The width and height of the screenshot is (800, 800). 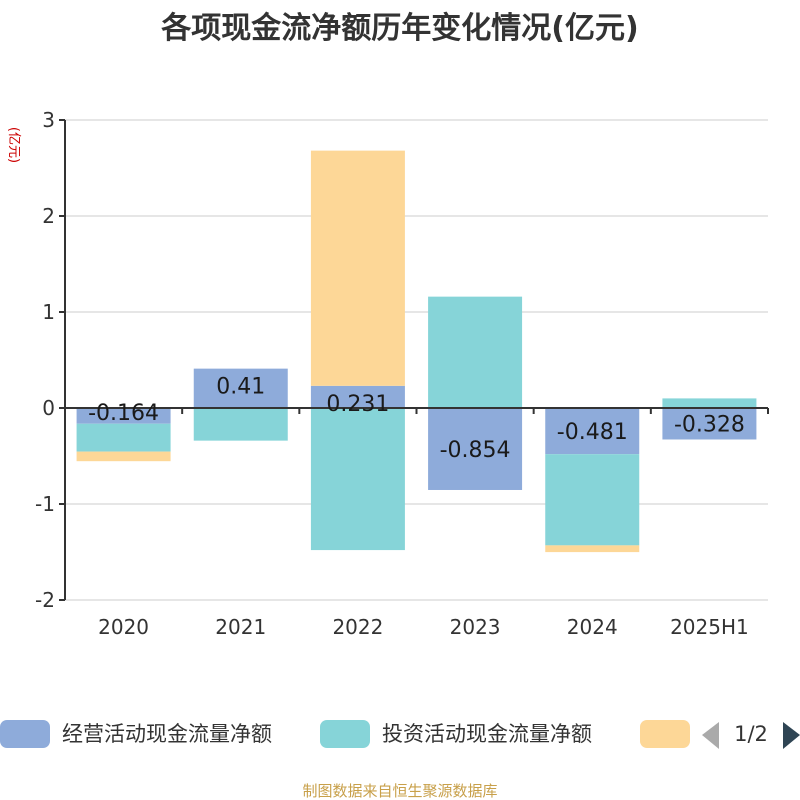 What do you see at coordinates (487, 734) in the screenshot?
I see `legend-label: 投资活动现金流量净额` at bounding box center [487, 734].